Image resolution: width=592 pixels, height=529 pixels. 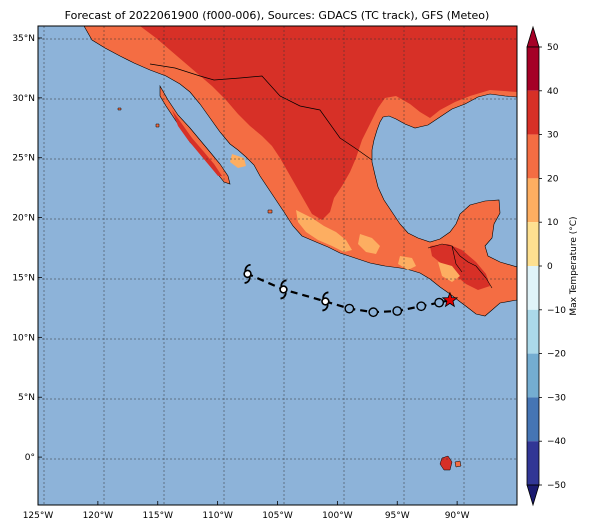 I want to click on galapagos-islet, so click(x=458, y=464).